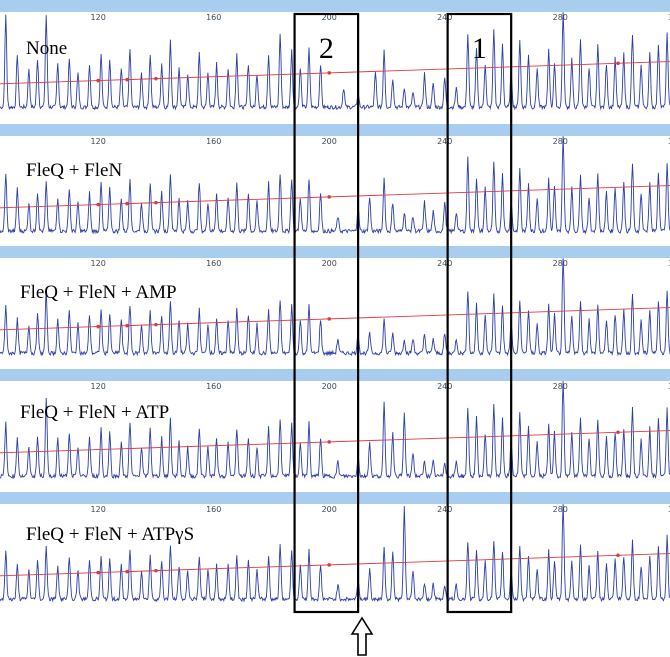  What do you see at coordinates (74, 170) in the screenshot?
I see `panel-label: FleQ + FleN` at bounding box center [74, 170].